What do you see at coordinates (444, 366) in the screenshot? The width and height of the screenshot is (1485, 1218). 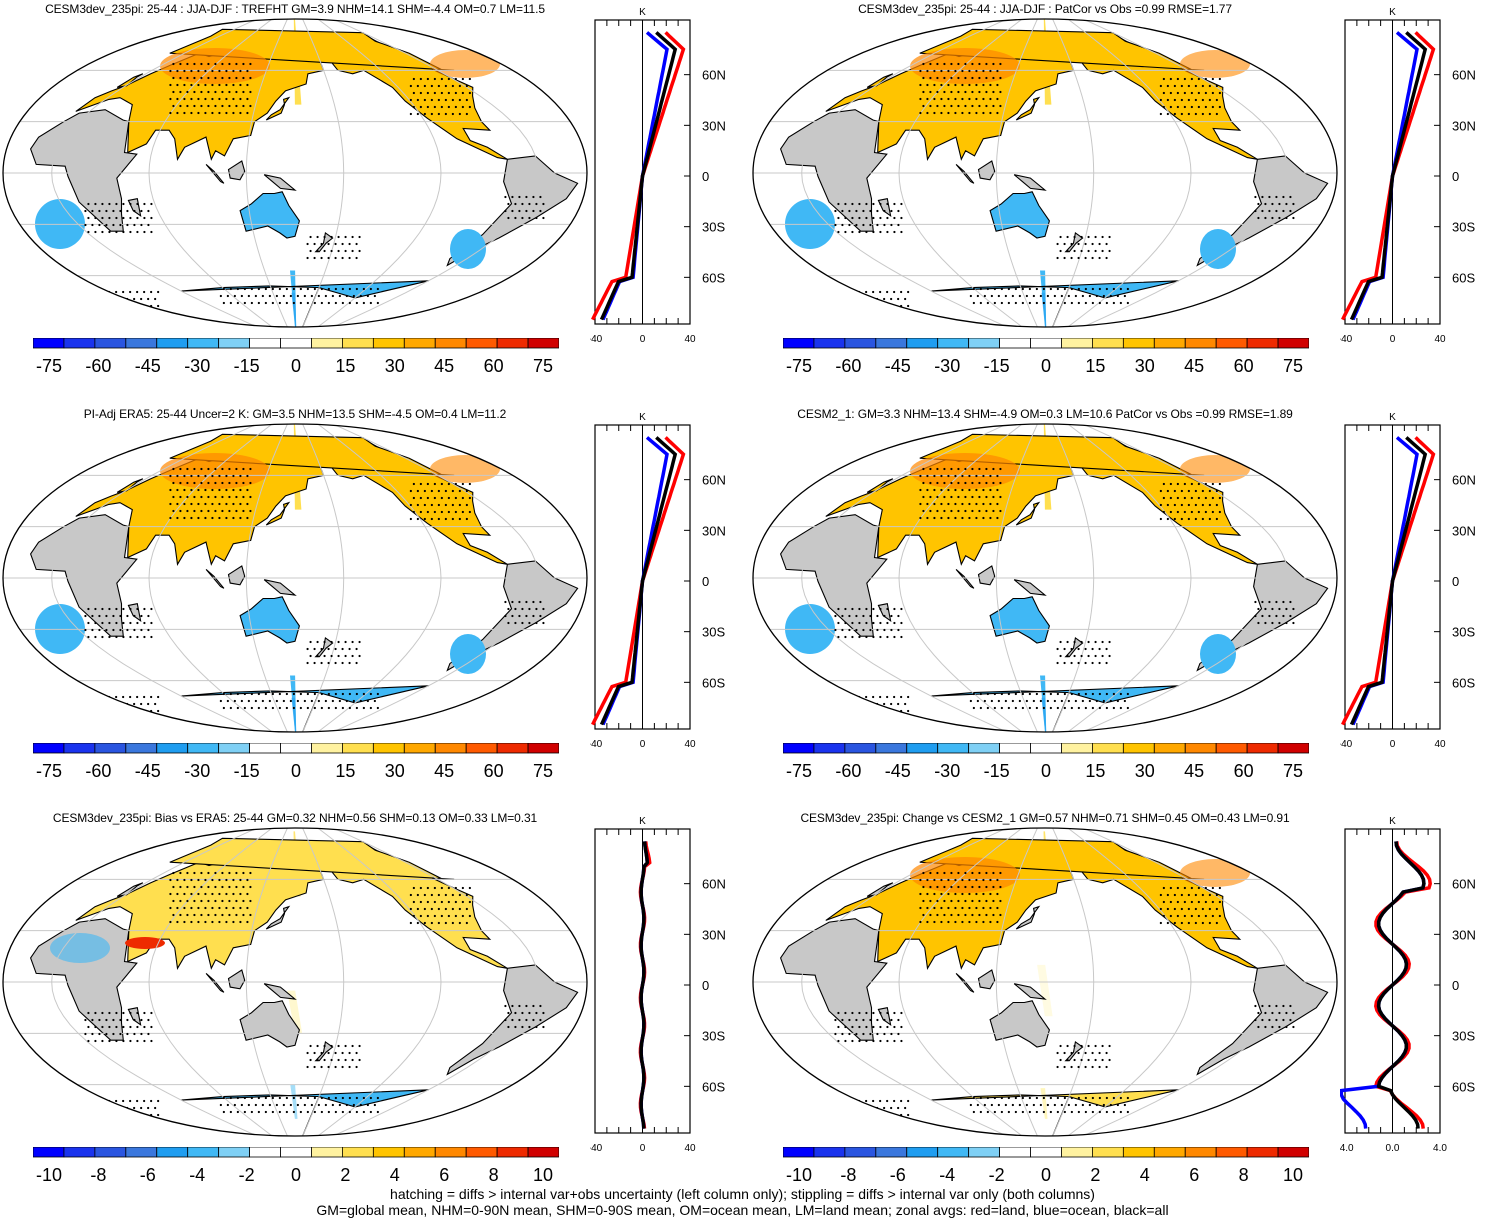 I see `colorbar-tick-label: 45` at bounding box center [444, 366].